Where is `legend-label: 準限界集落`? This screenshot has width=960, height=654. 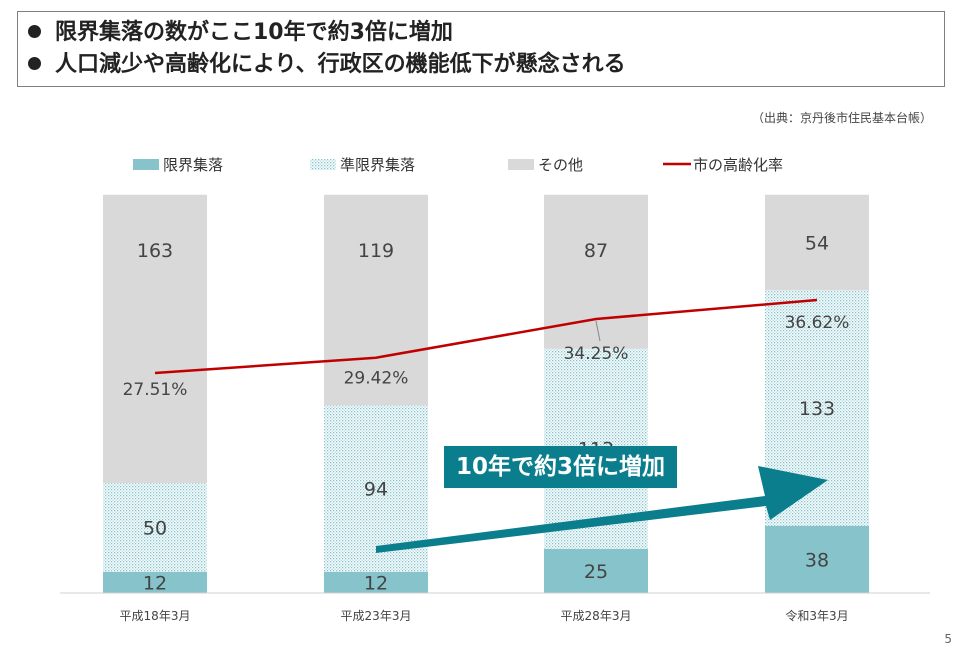
legend-label: 準限界集落 is located at coordinates (377, 165).